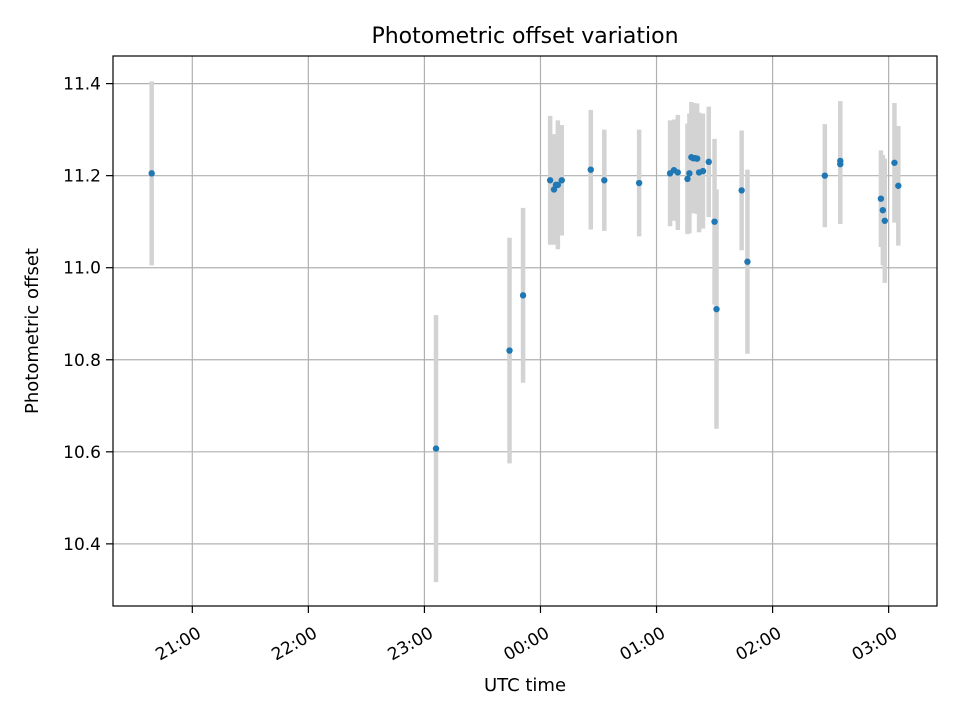 Image resolution: width=960 pixels, height=720 pixels. Describe the element at coordinates (82, 453) in the screenshot. I see `y-tick-label: 10.6` at that location.